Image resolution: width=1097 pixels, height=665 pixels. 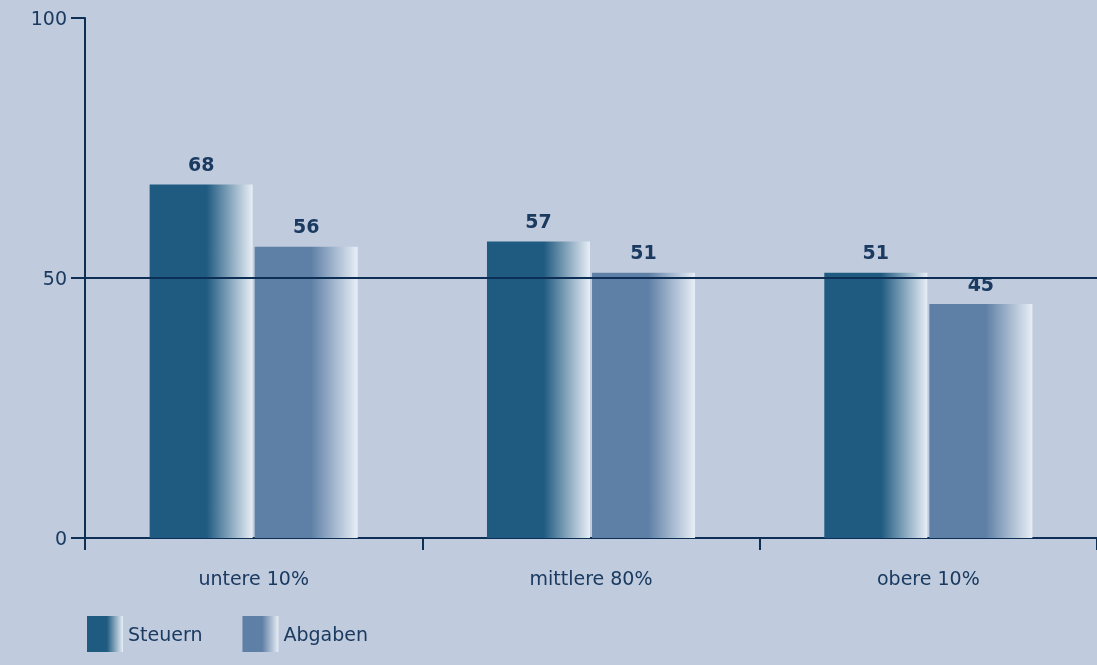 I want to click on y-tick-label: 0, so click(x=60, y=538).